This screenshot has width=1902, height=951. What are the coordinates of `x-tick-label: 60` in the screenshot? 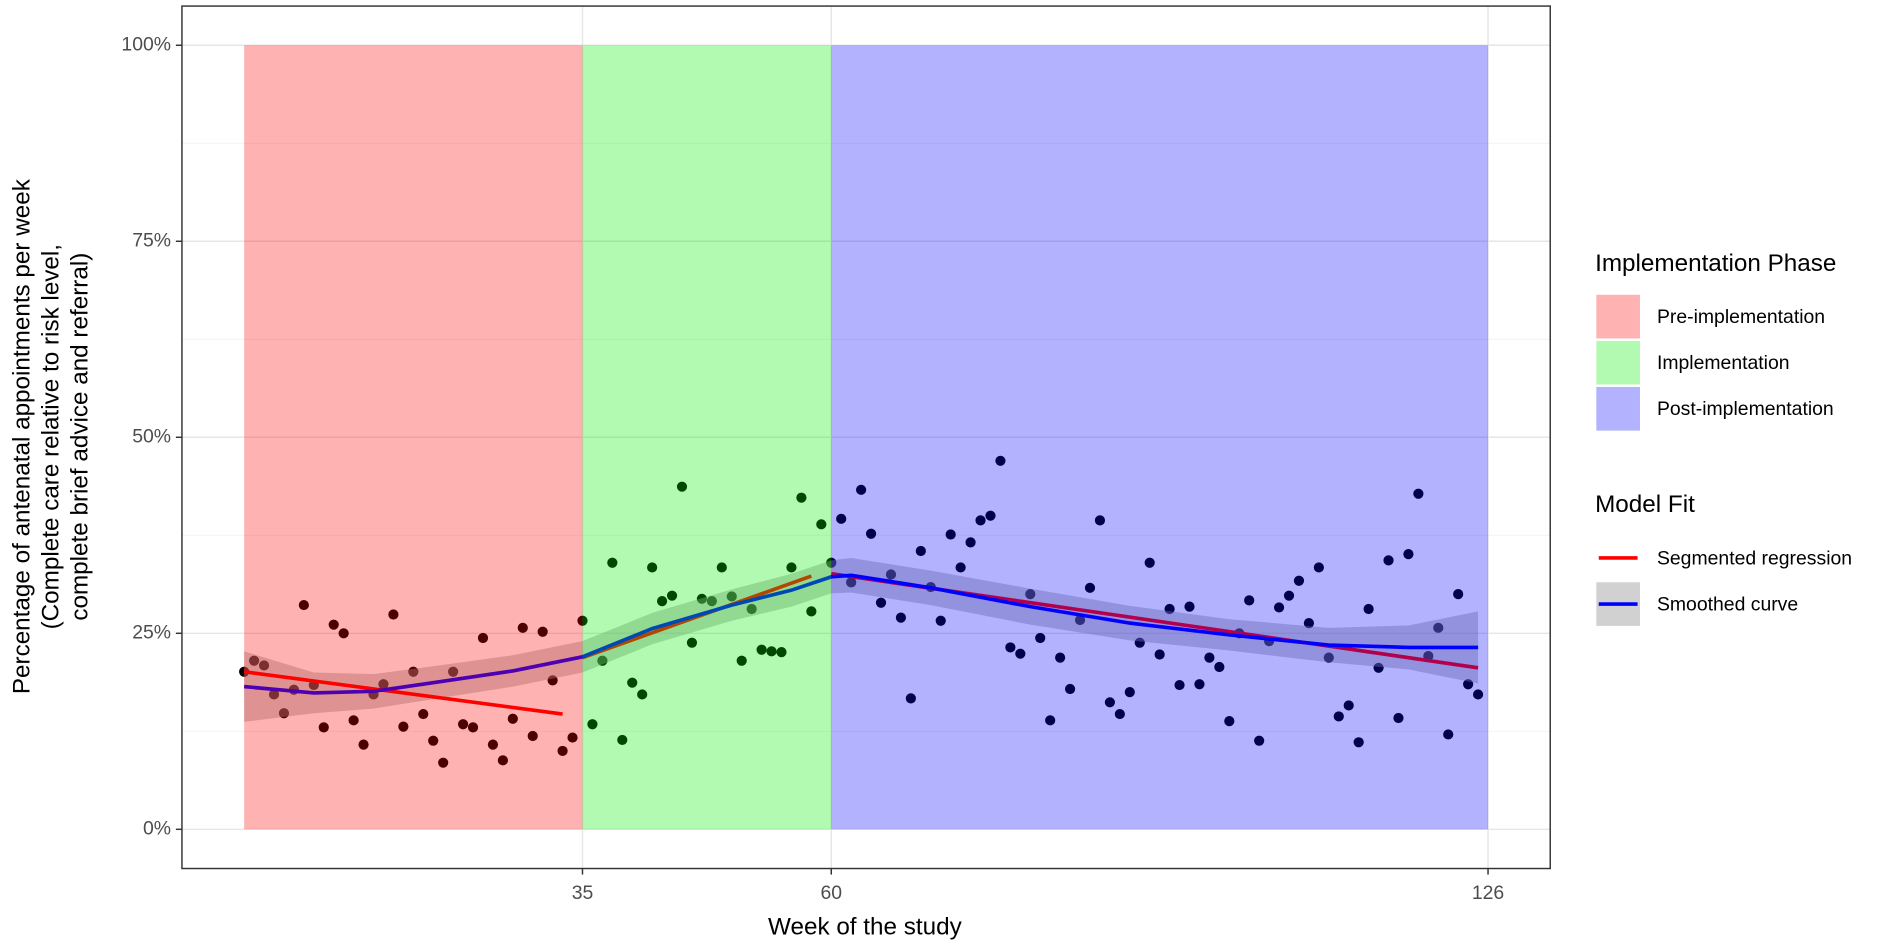 It's located at (831, 893).